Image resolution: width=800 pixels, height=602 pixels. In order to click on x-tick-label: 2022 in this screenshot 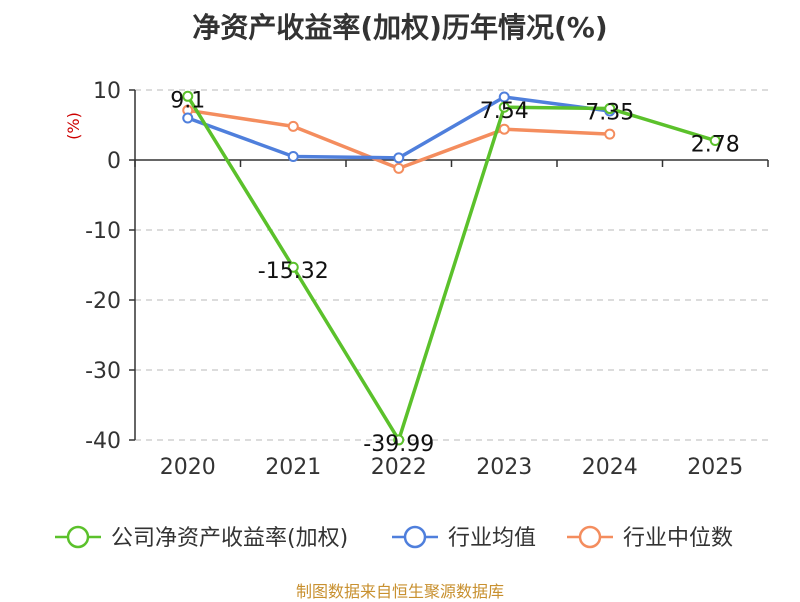, I will do `click(399, 467)`.